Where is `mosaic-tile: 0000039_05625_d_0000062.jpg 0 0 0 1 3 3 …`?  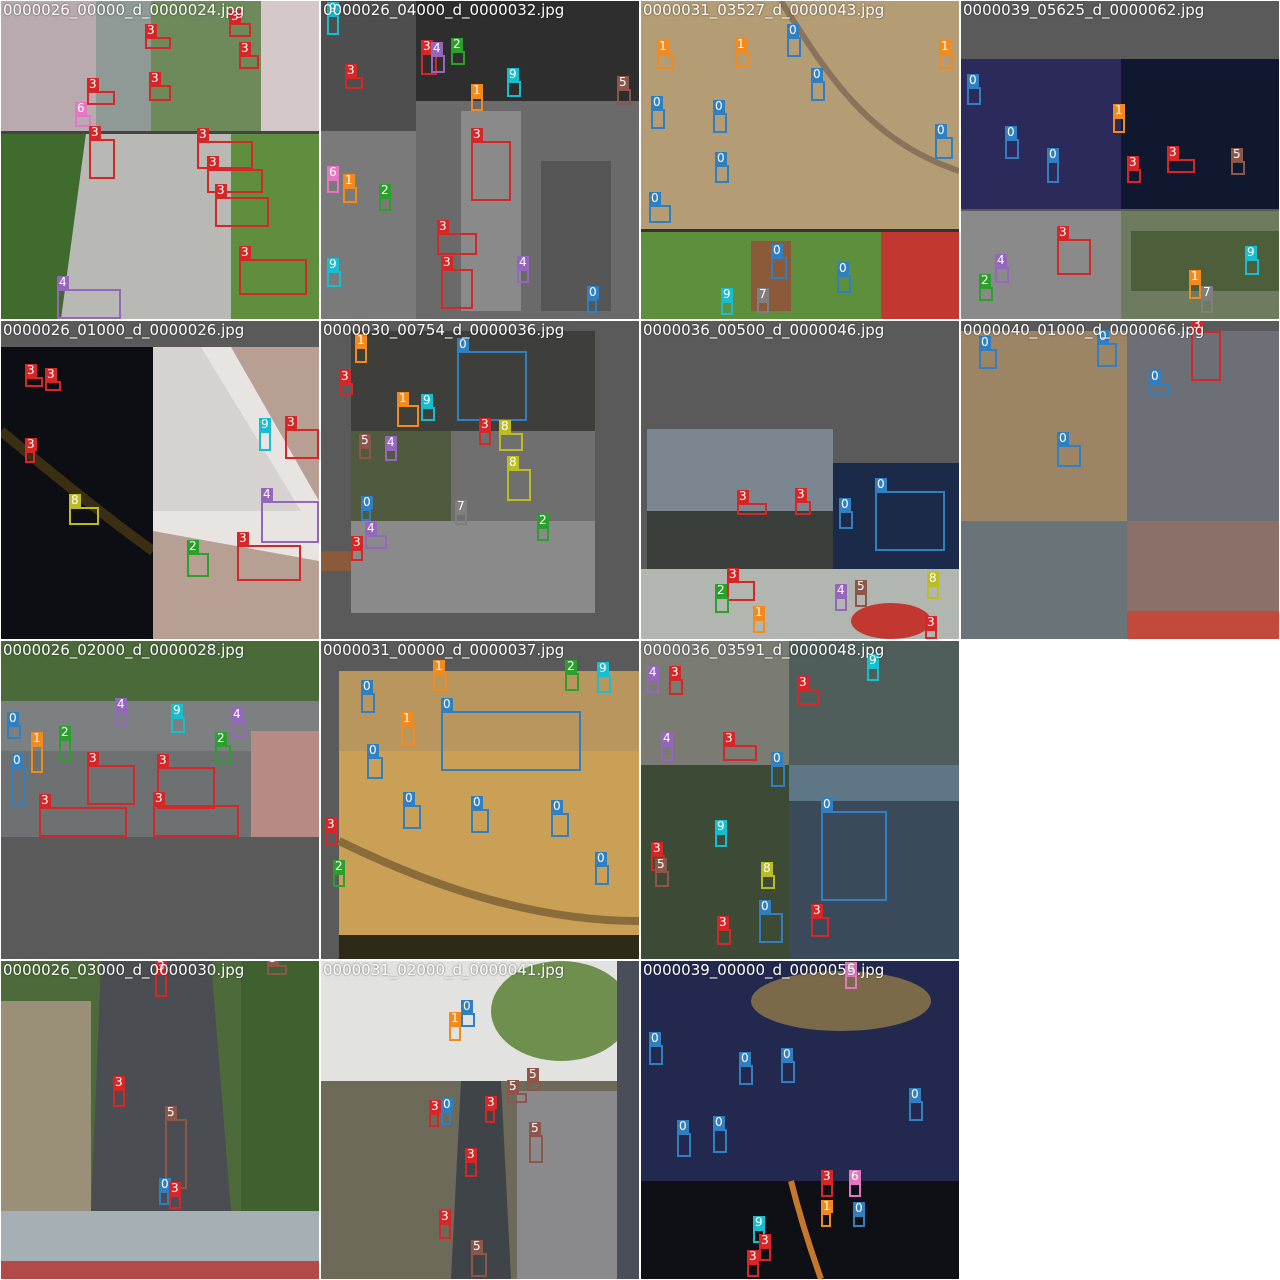
mosaic-tile: 0000039_05625_d_0000062.jpg 0 0 0 1 3 3 … is located at coordinates (1120, 160).